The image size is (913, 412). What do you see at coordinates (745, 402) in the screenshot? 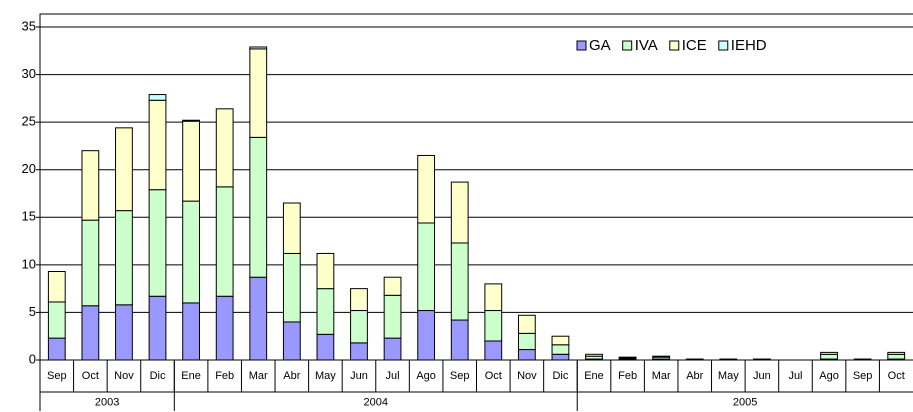
I see `group-label: 2005` at bounding box center [745, 402].